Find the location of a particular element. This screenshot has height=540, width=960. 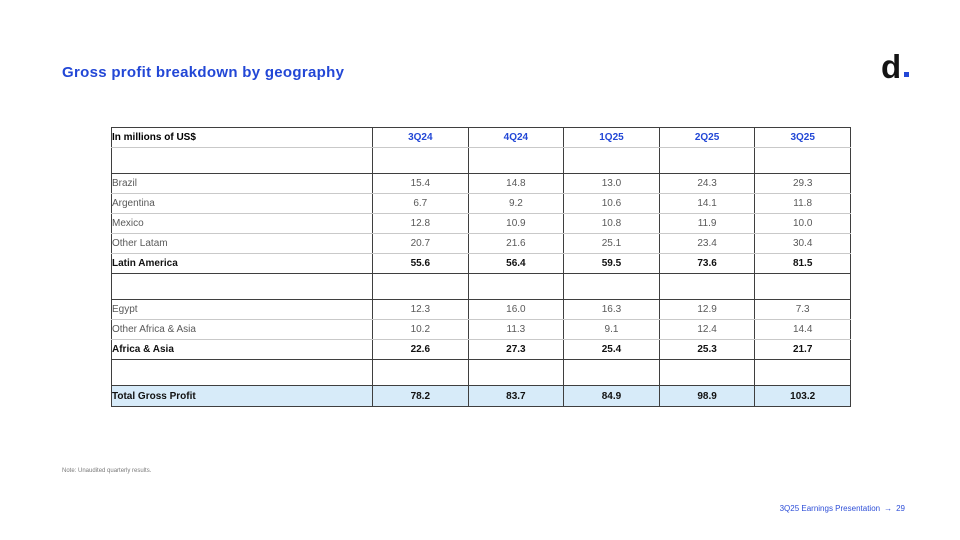

cell-value: 12.4 is located at coordinates (707, 329).